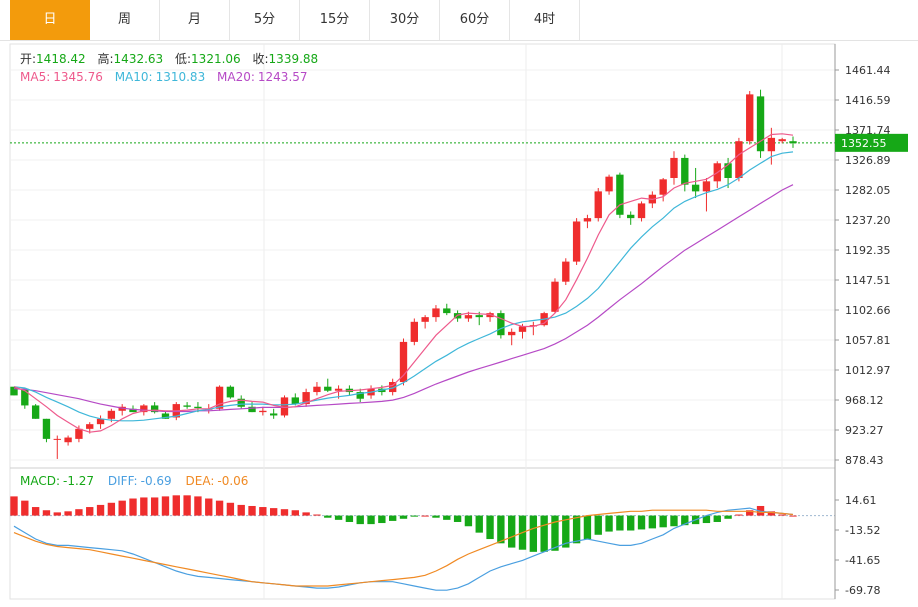 This screenshot has width=918, height=607. I want to click on tab-day: 日, so click(50, 20).